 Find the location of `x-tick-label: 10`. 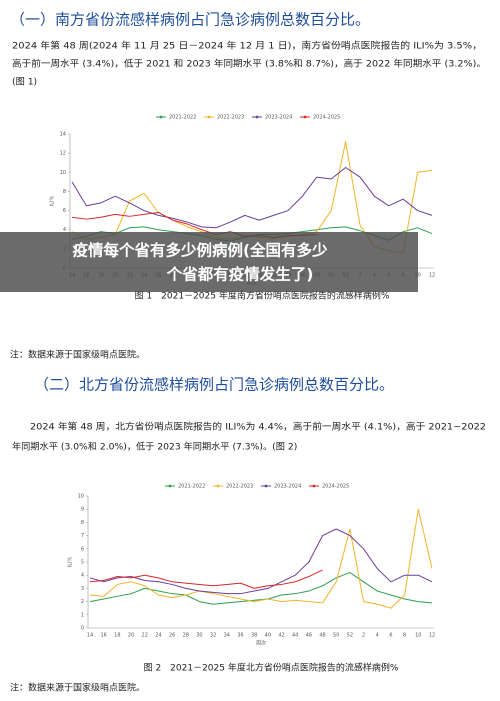

x-tick-label: 10 is located at coordinates (418, 636).